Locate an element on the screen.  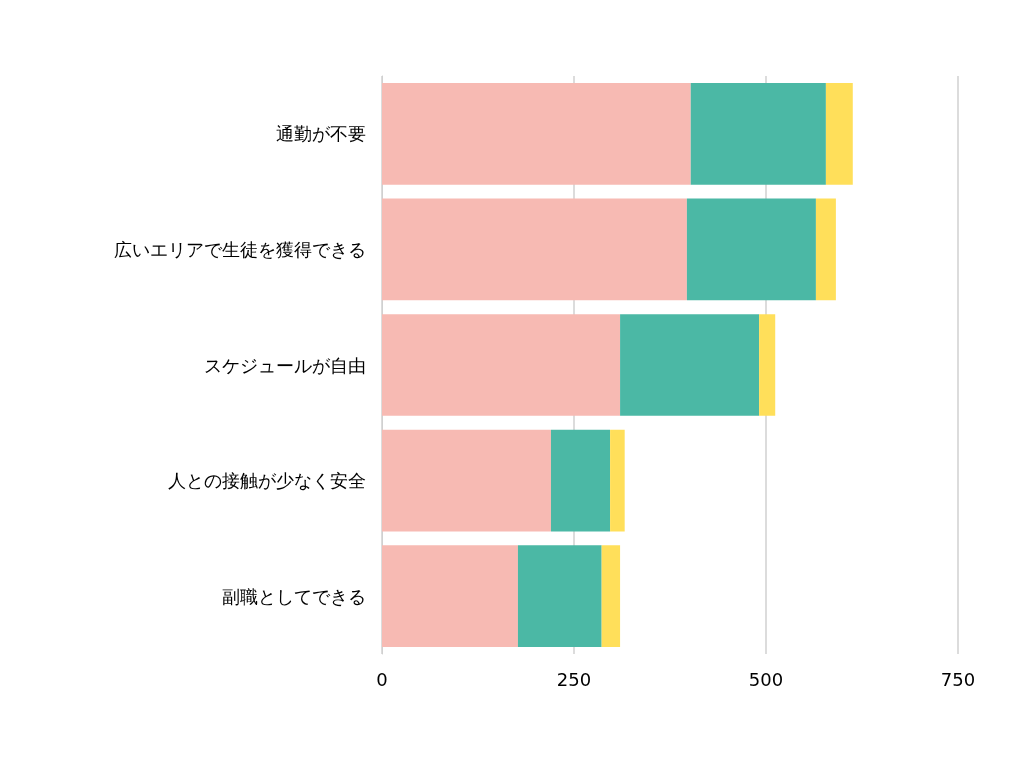
x-tick-label: 750 is located at coordinates (958, 679).